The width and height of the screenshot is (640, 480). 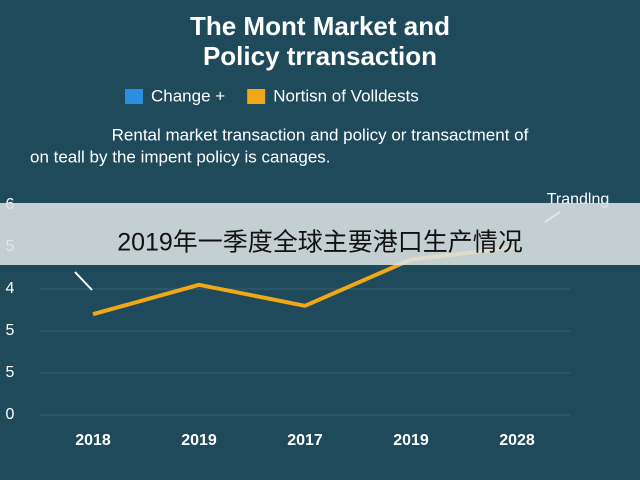 I want to click on x-tick-label: 2017, so click(x=305, y=440).